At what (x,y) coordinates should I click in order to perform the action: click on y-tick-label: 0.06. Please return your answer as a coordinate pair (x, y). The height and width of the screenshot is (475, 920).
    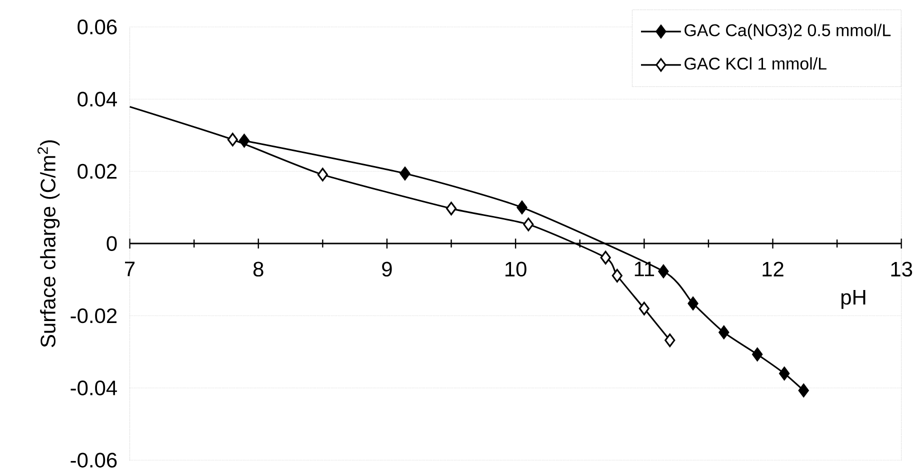
    Looking at the image, I should click on (97, 27).